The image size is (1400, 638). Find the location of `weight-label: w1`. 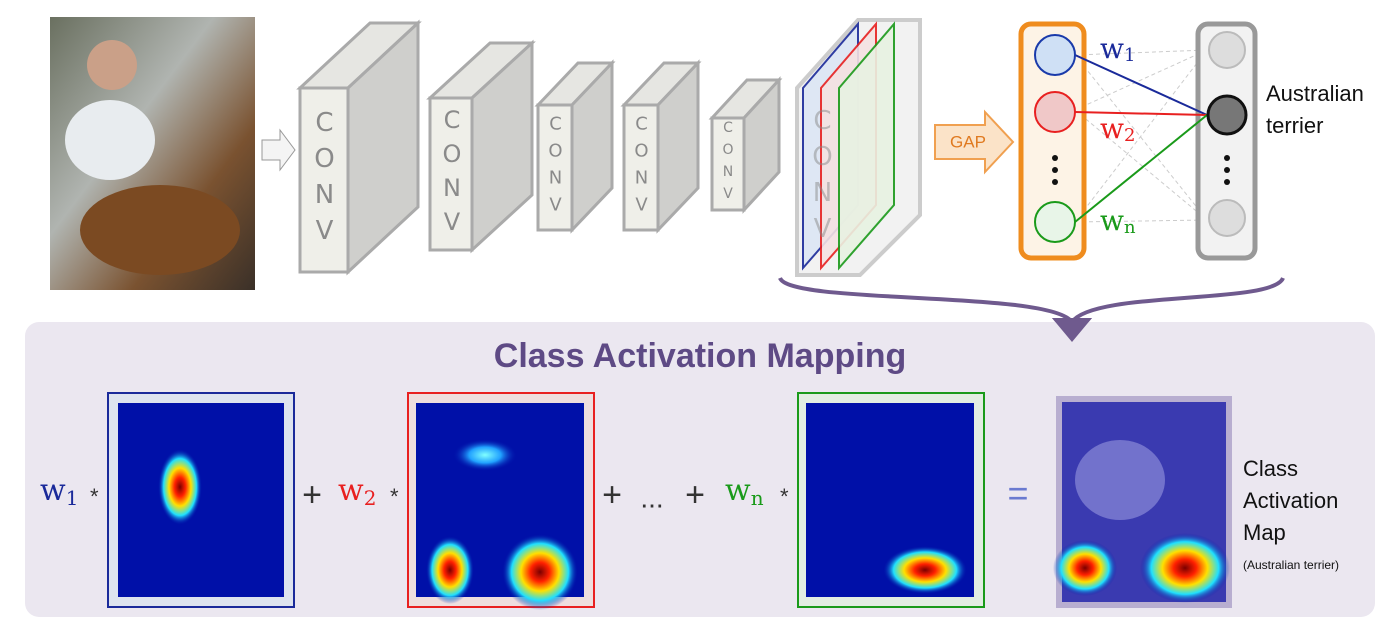

weight-label: w1 is located at coordinates (1117, 49).